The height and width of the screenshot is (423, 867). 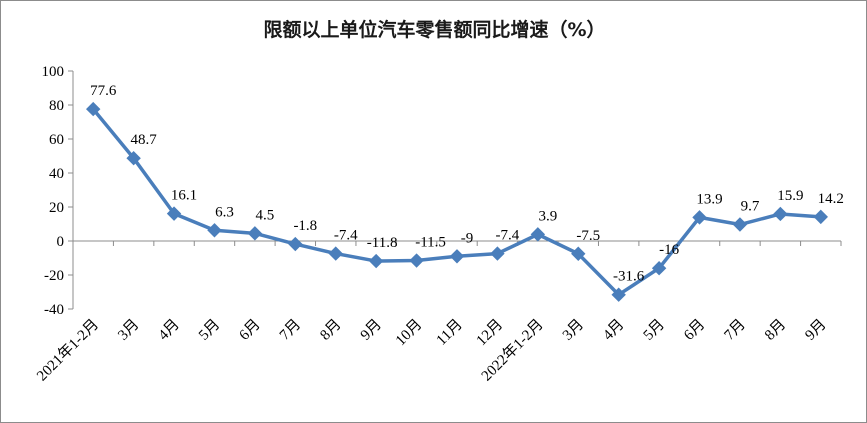 I want to click on y-tick-label: 60, so click(x=56, y=140).